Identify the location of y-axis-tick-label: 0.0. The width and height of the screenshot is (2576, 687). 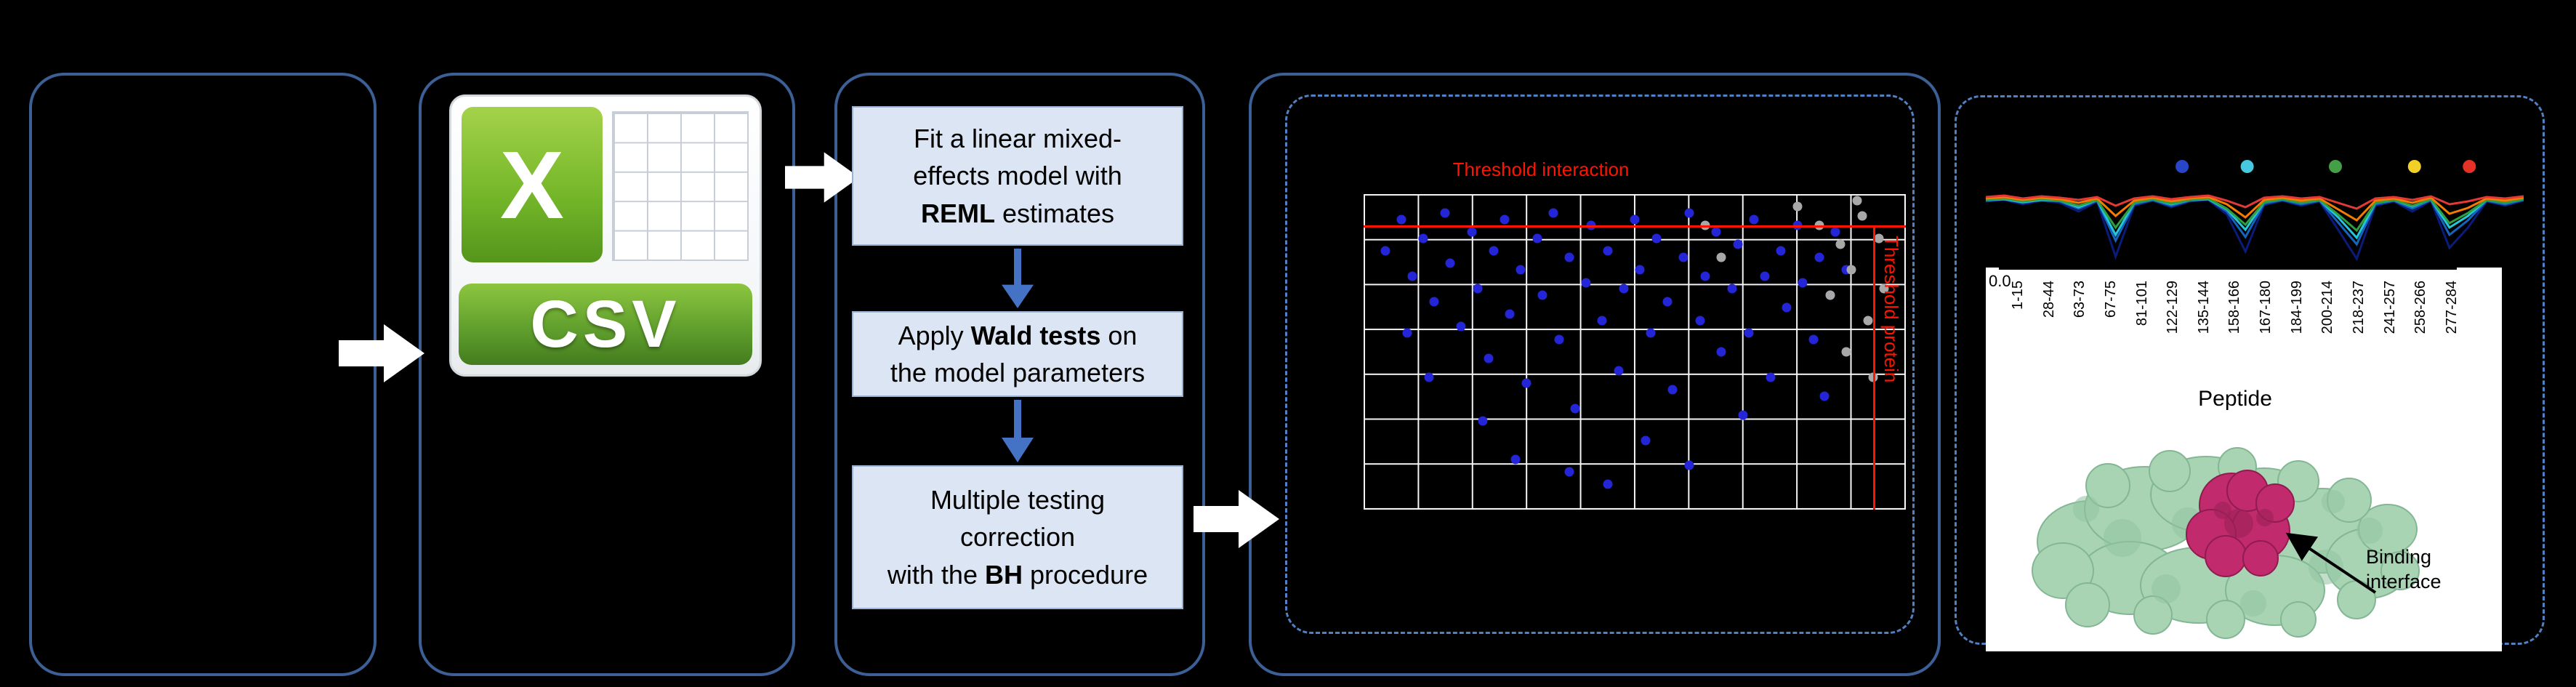
(2000, 281).